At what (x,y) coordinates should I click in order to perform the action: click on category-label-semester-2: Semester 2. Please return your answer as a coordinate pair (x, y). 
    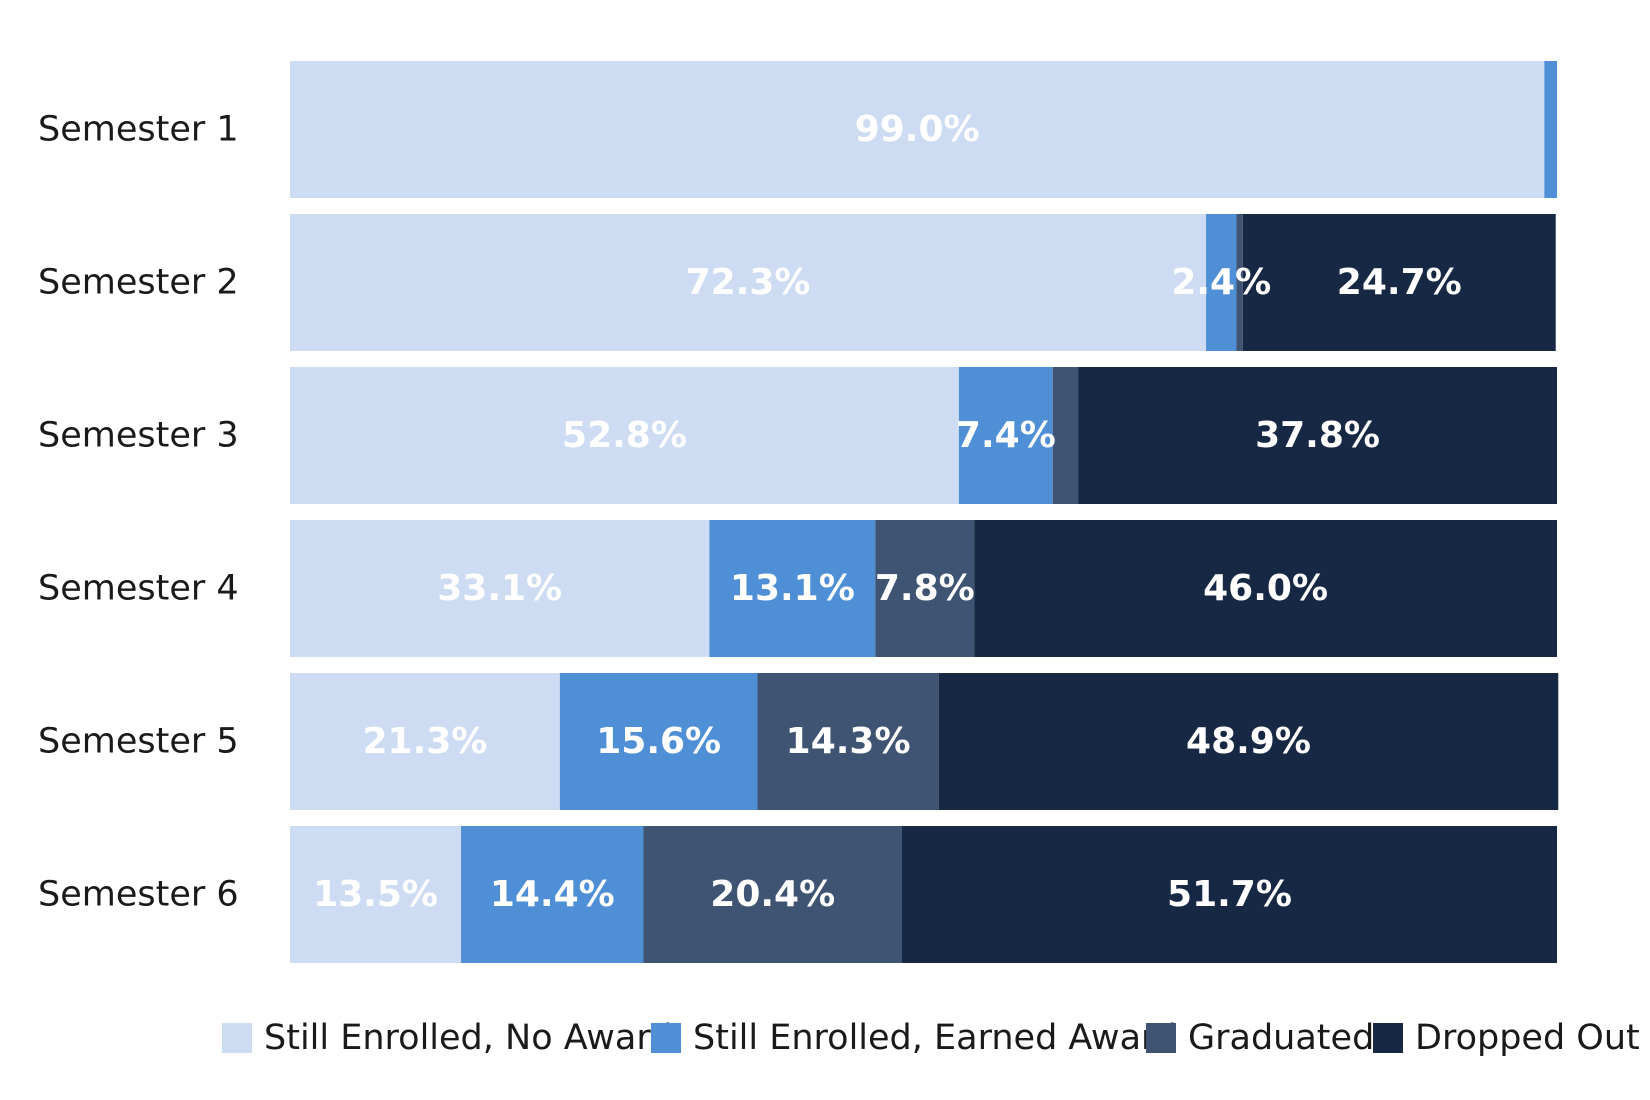
    Looking at the image, I should click on (138, 283).